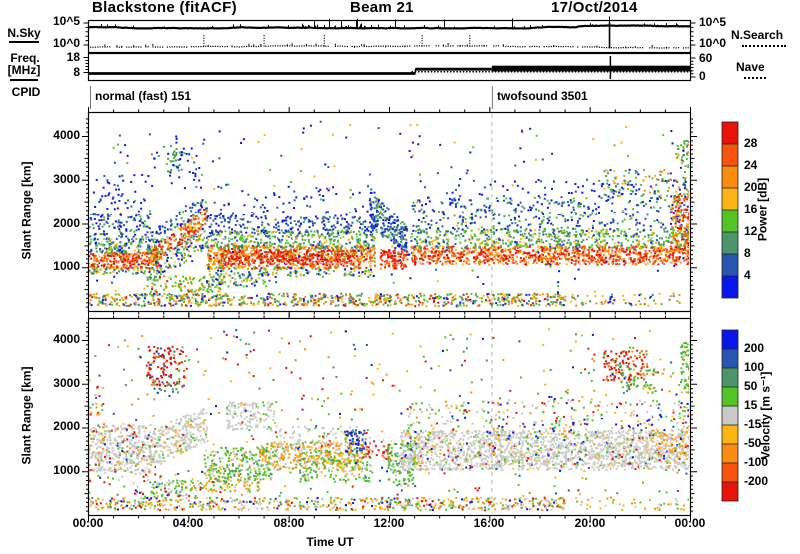  What do you see at coordinates (762, 209) in the screenshot?
I see `power-colorbar-title: Power [dB]` at bounding box center [762, 209].